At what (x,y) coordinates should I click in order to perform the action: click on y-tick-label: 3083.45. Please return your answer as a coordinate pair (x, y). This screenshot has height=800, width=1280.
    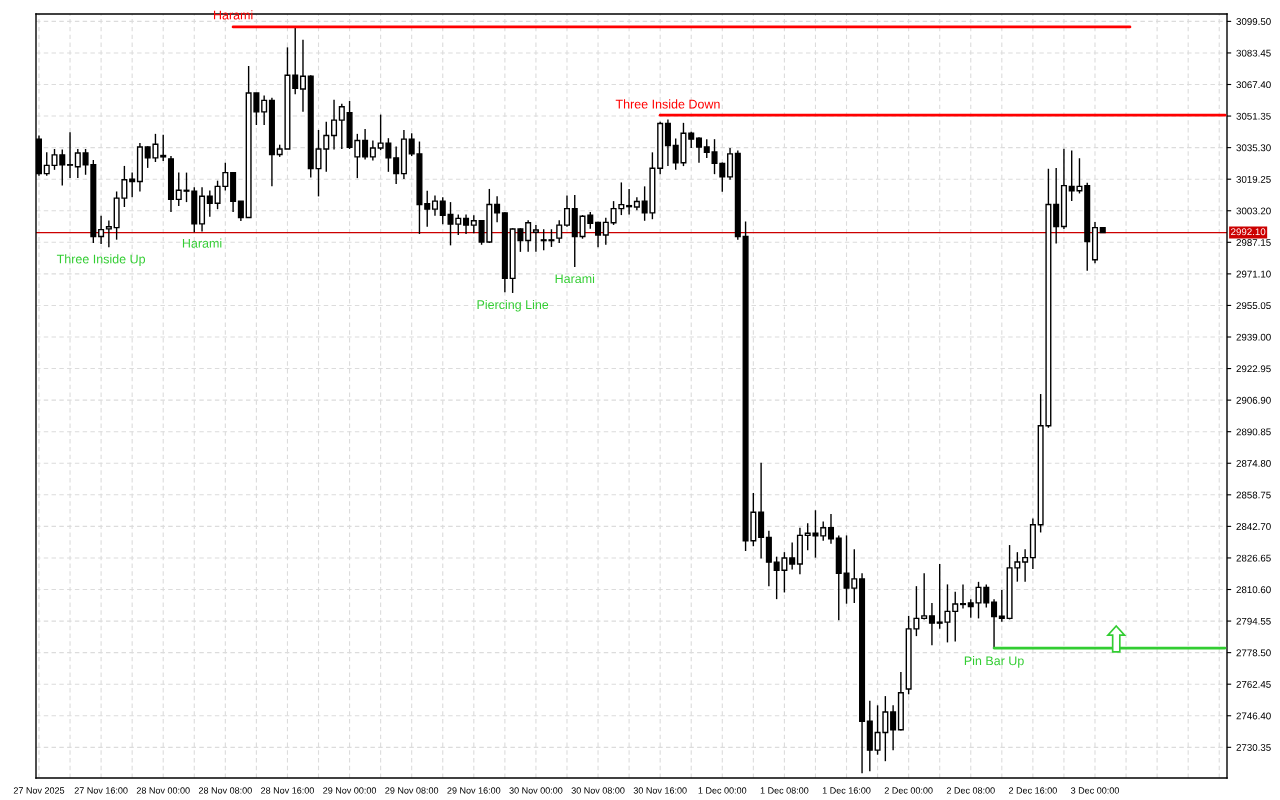
    Looking at the image, I should click on (1253, 53).